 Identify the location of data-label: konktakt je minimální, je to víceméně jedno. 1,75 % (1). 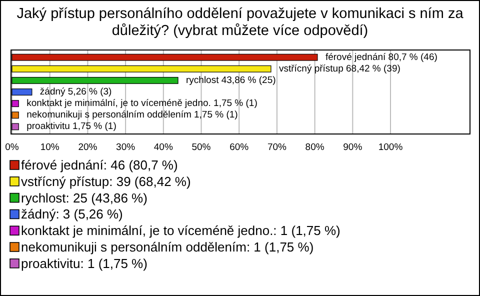
(142, 104).